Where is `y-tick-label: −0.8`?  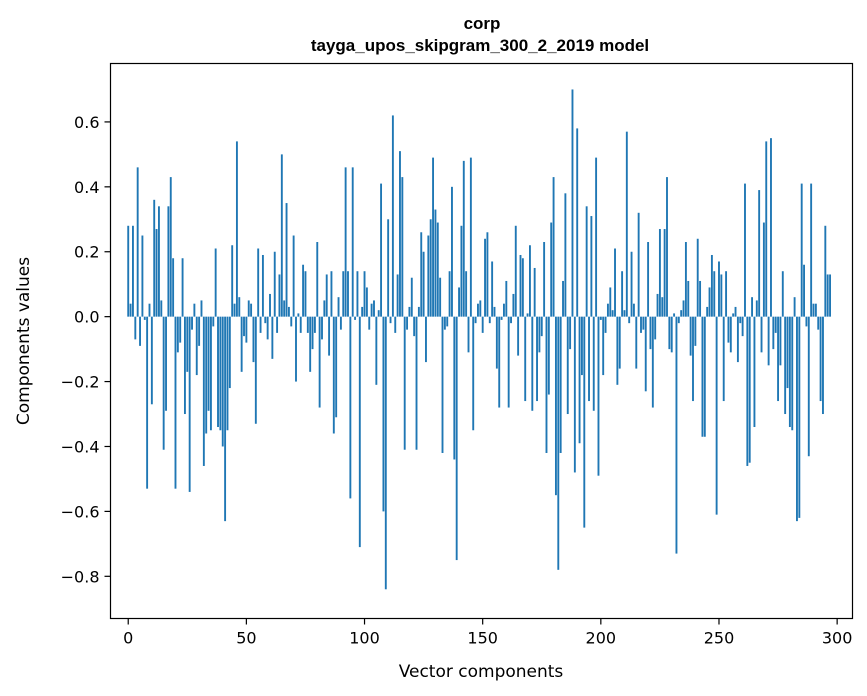
y-tick-label: −0.8 is located at coordinates (80, 576).